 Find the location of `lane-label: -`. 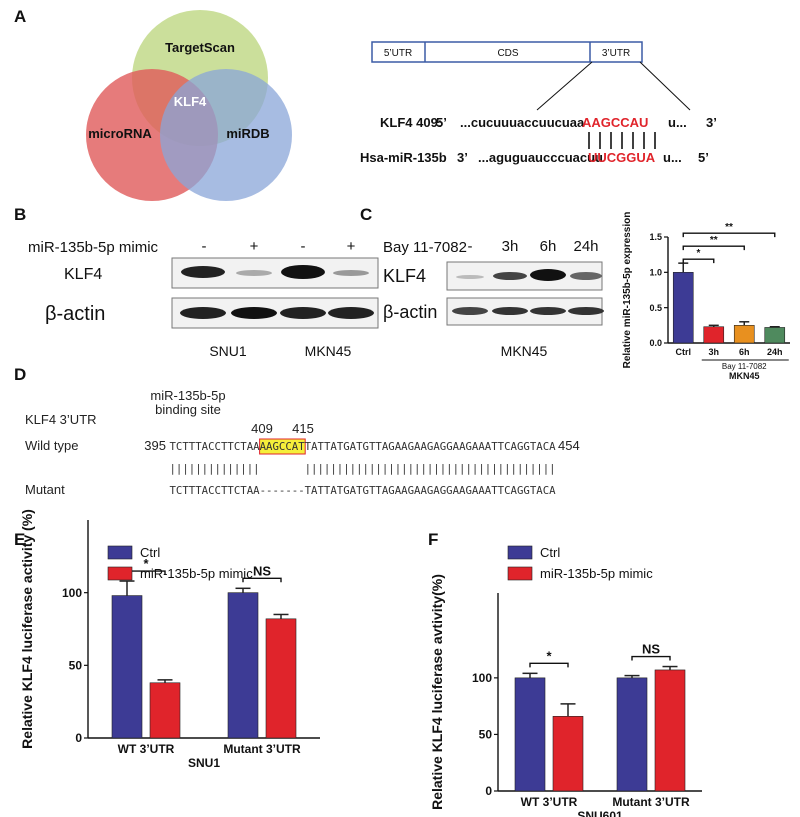

lane-label: - is located at coordinates (204, 246).